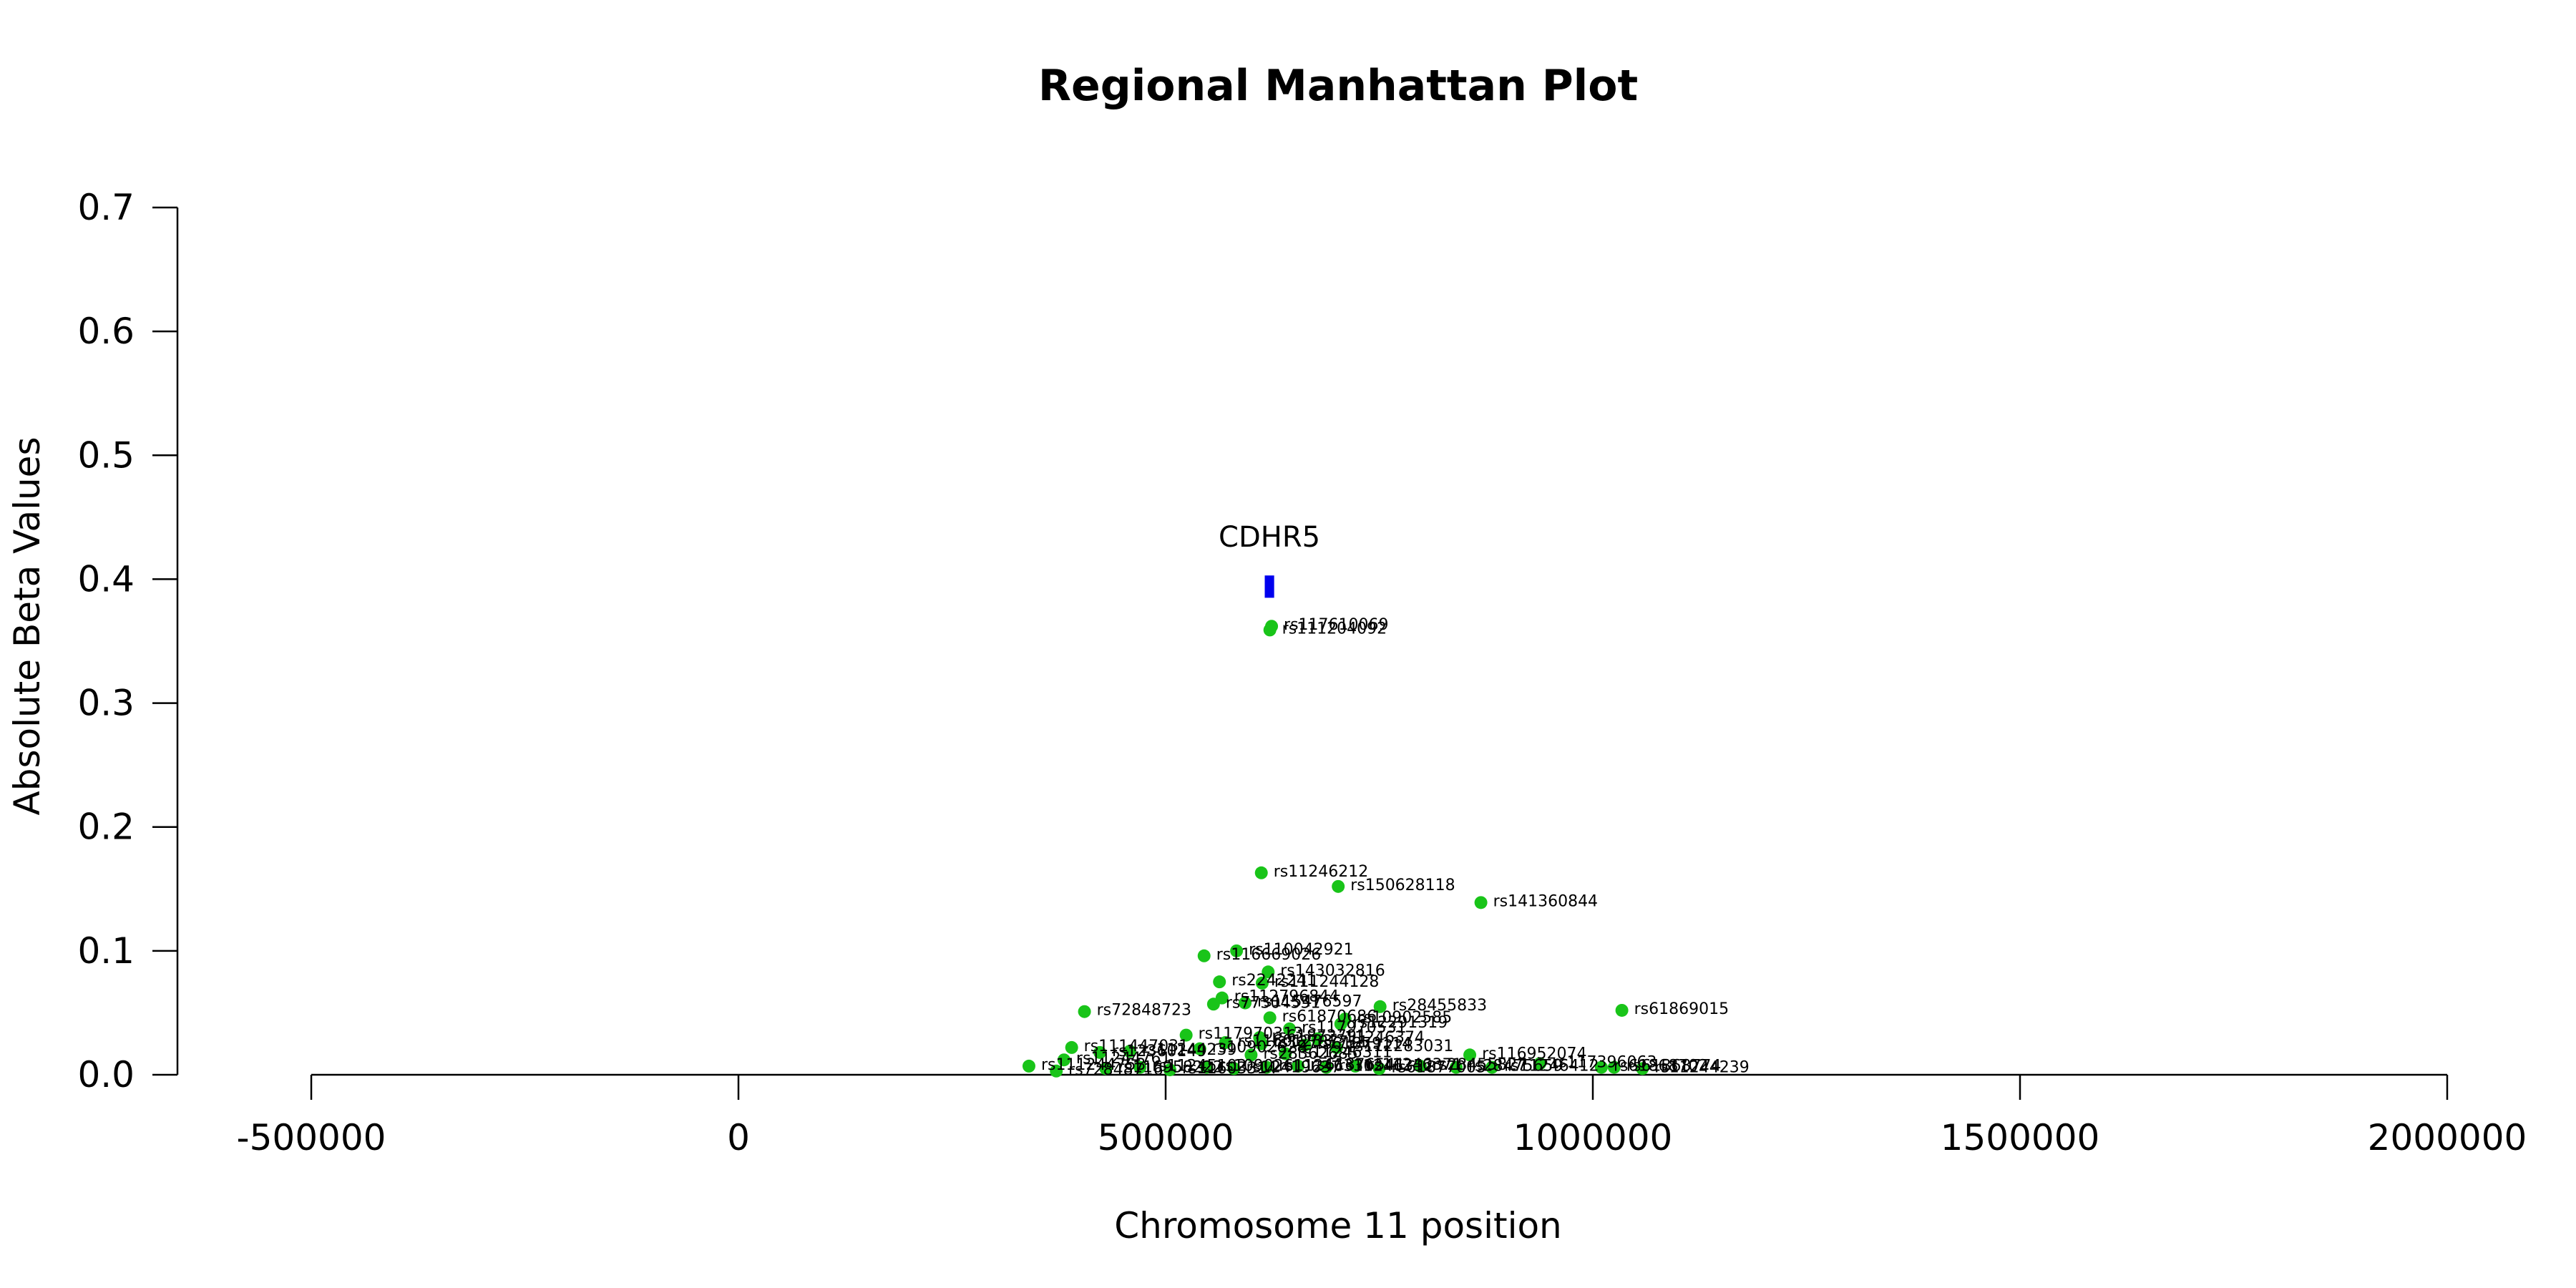  Describe the element at coordinates (106, 331) in the screenshot. I see `y-tick-label: 0.6` at that location.